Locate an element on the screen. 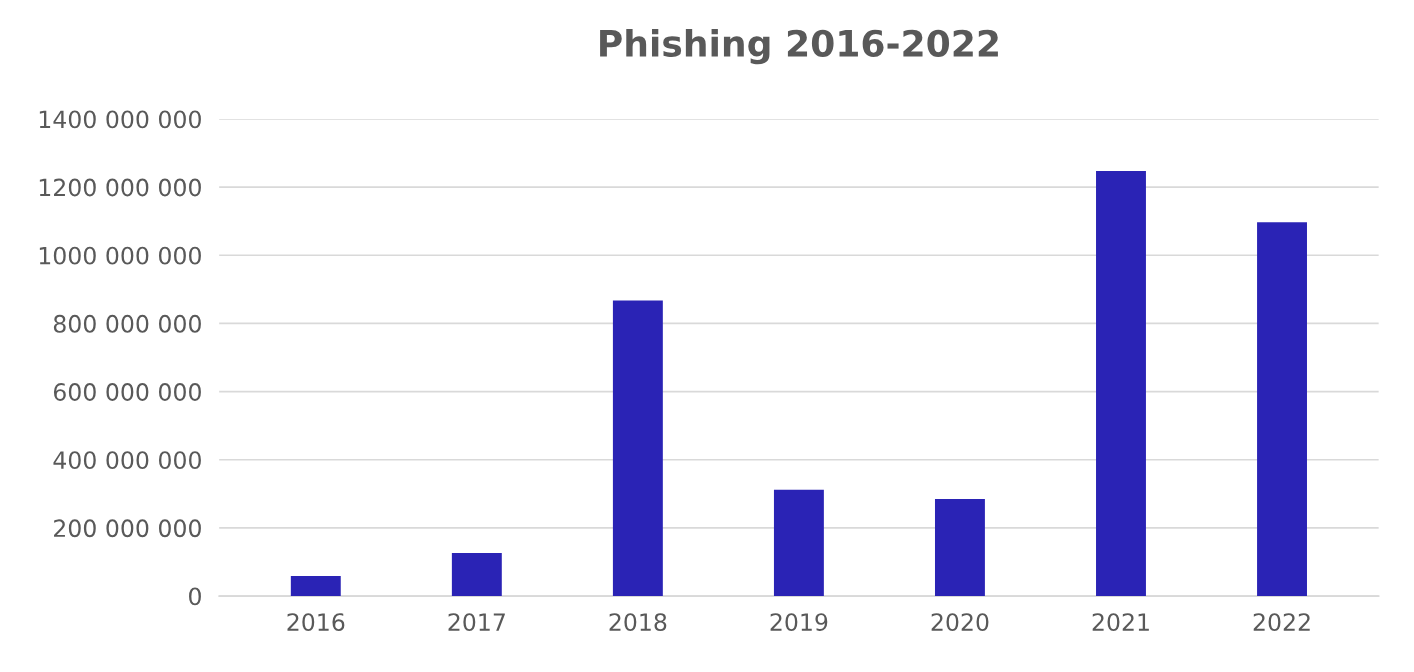 Image resolution: width=1414 pixels, height=672 pixels. x-tick-label: 2018 is located at coordinates (638, 622).